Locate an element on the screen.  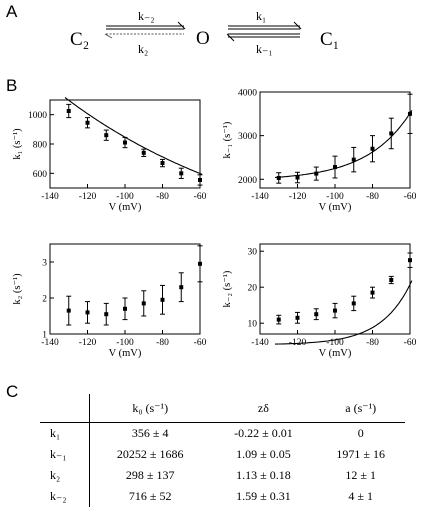
table-row: k₋₁ 20252 ± 1686 1.09 ± 0.05 1971 ± 16 is located at coordinates (222, 454).